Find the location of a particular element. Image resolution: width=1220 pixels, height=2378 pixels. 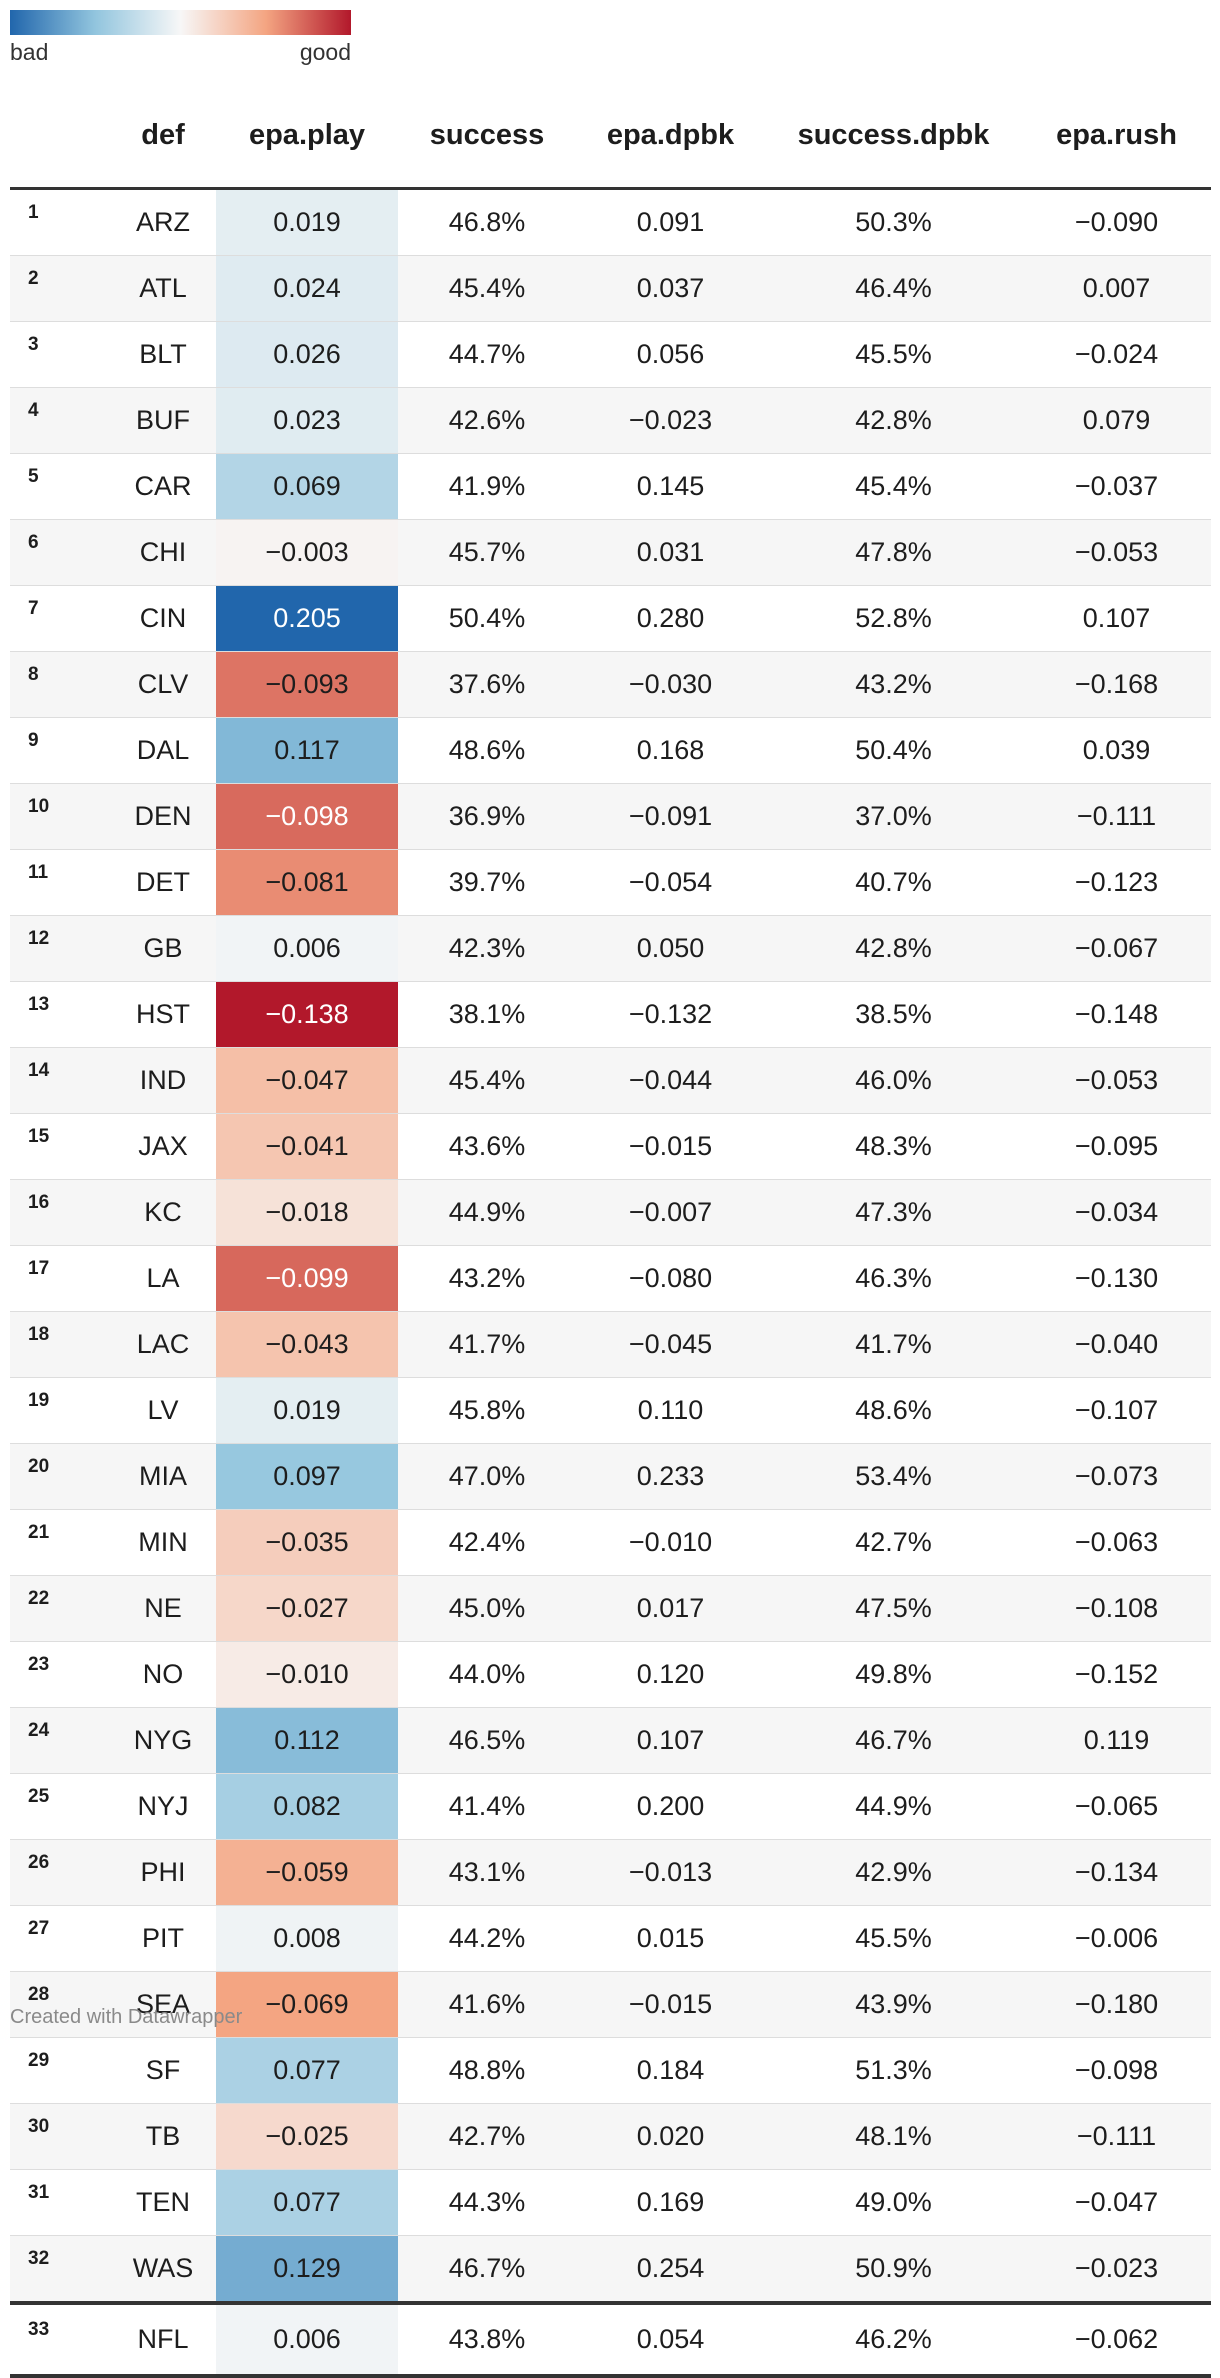

epa-play-cell: −0.099 is located at coordinates (307, 1278).